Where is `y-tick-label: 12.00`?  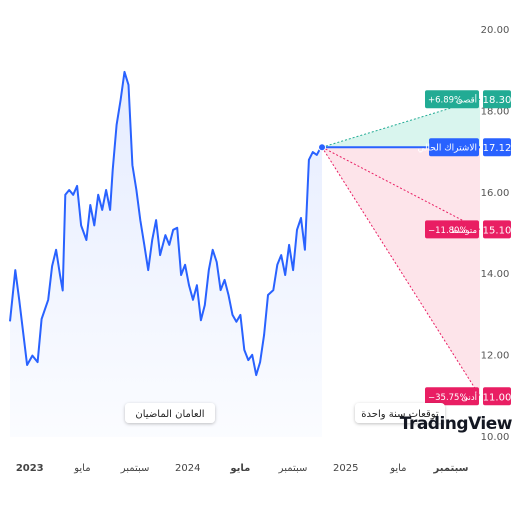 y-tick-label: 12.00 is located at coordinates (495, 356).